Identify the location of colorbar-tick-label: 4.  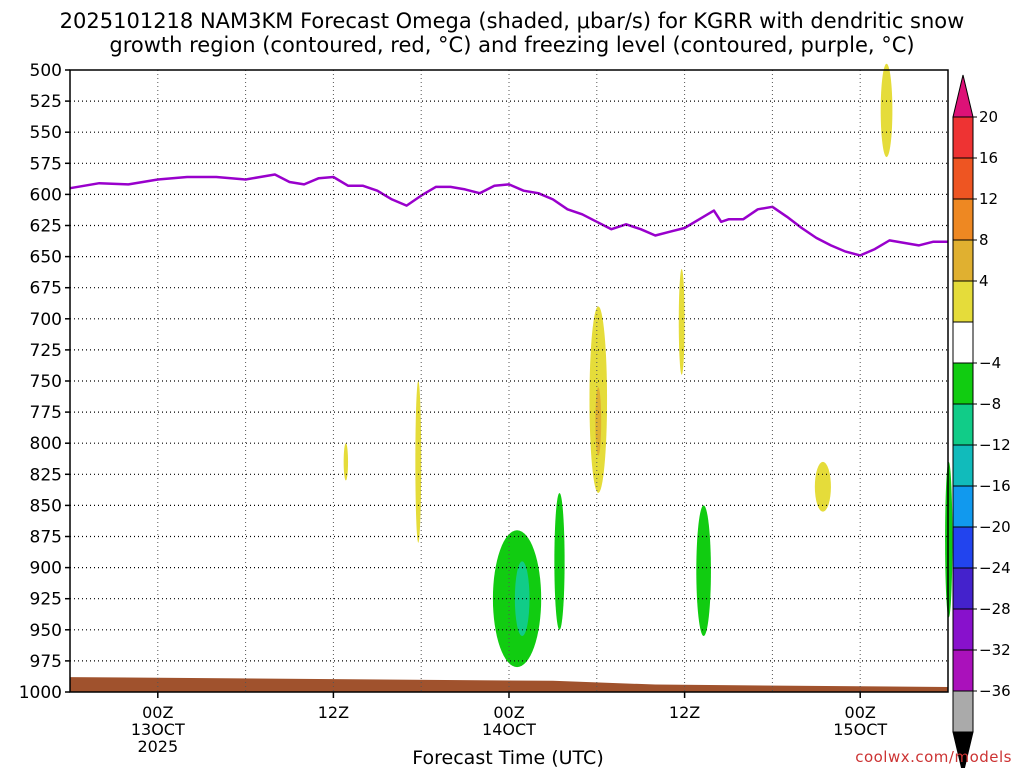
(984, 281).